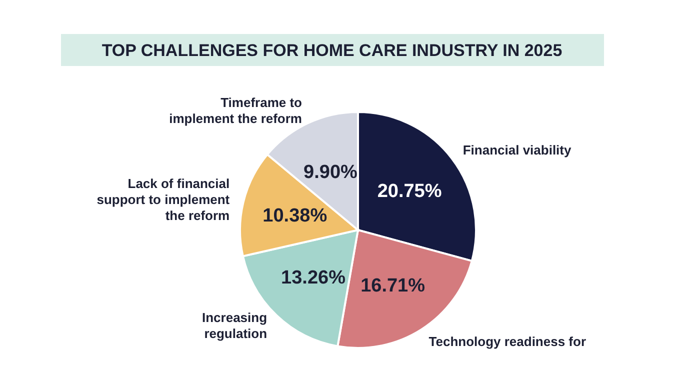 This screenshot has height=385, width=696. What do you see at coordinates (331, 172) in the screenshot?
I see `data-label: 9.90%` at bounding box center [331, 172].